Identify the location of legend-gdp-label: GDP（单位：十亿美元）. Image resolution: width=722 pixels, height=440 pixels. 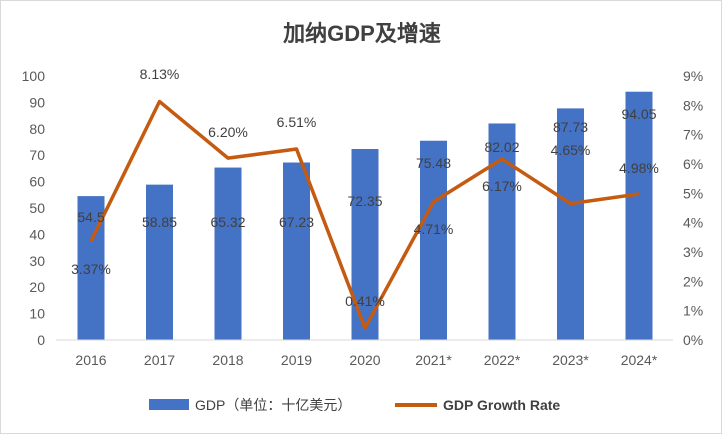
(273, 405).